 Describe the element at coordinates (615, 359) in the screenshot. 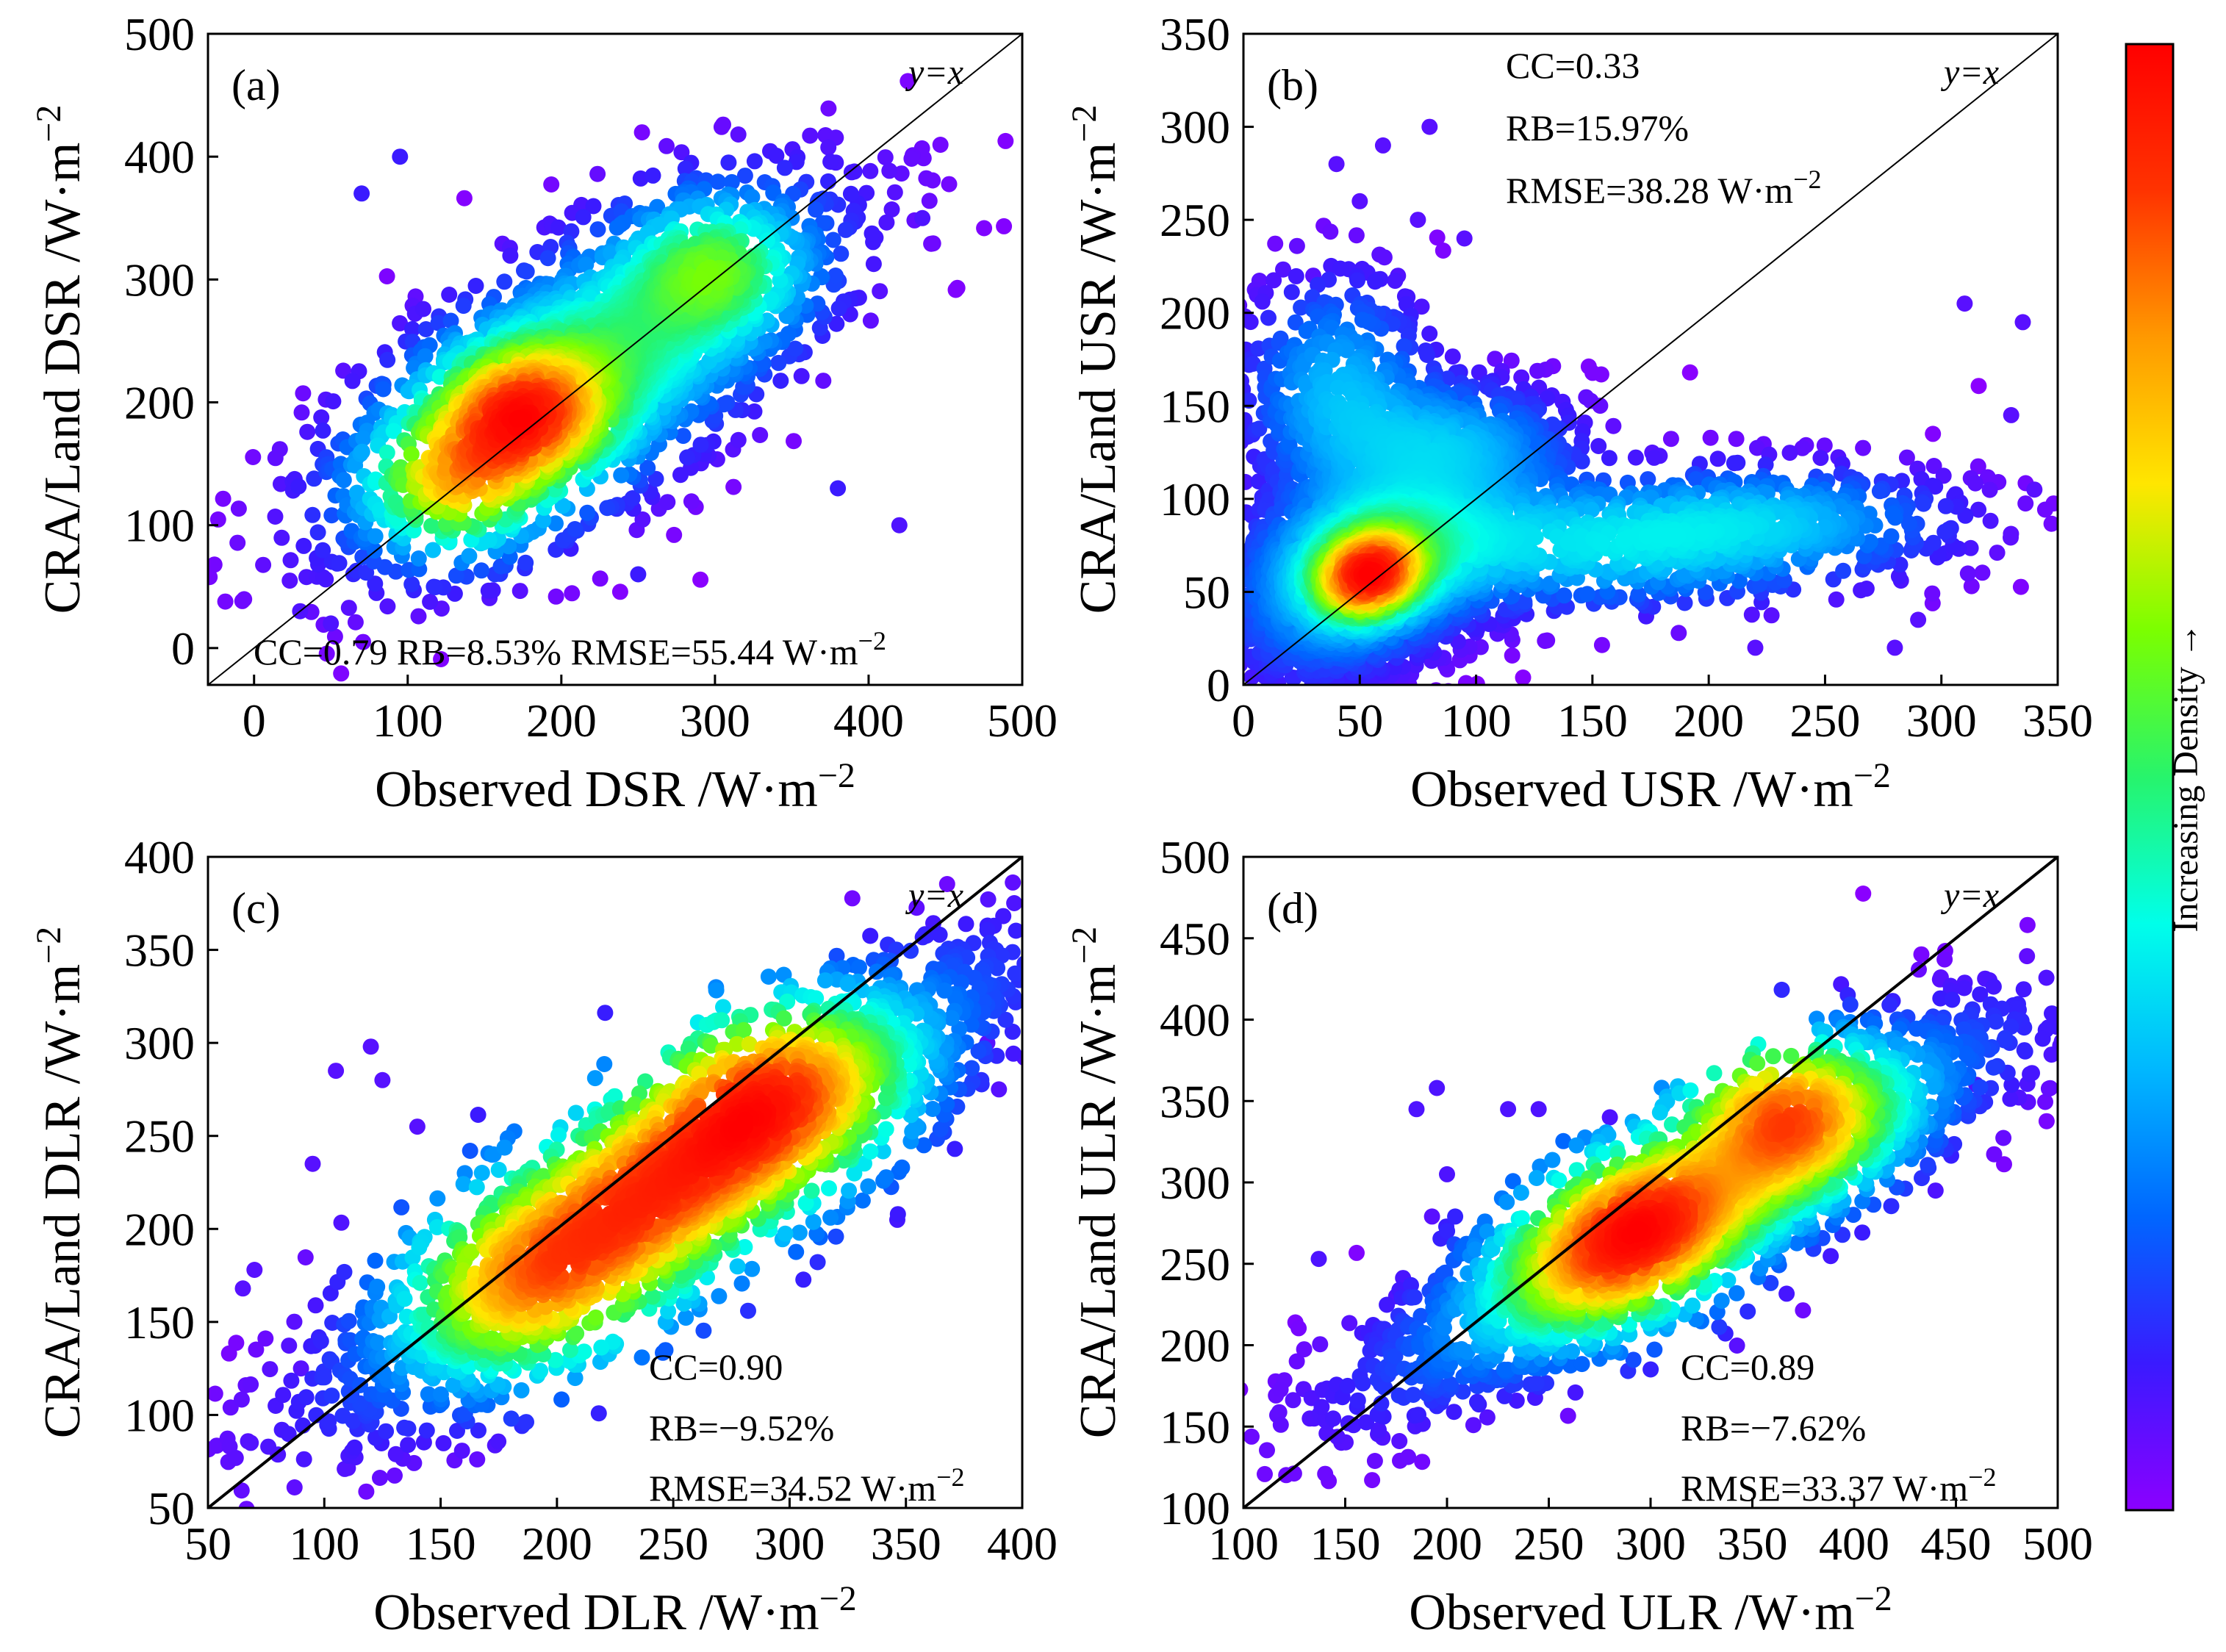

I see `reference-line` at that location.